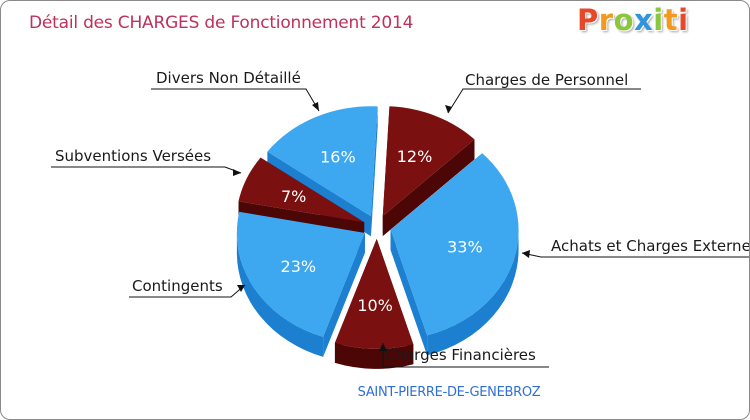 This screenshot has height=420, width=750. Describe the element at coordinates (237, 172) in the screenshot. I see `leader-arrow-subventions` at that location.